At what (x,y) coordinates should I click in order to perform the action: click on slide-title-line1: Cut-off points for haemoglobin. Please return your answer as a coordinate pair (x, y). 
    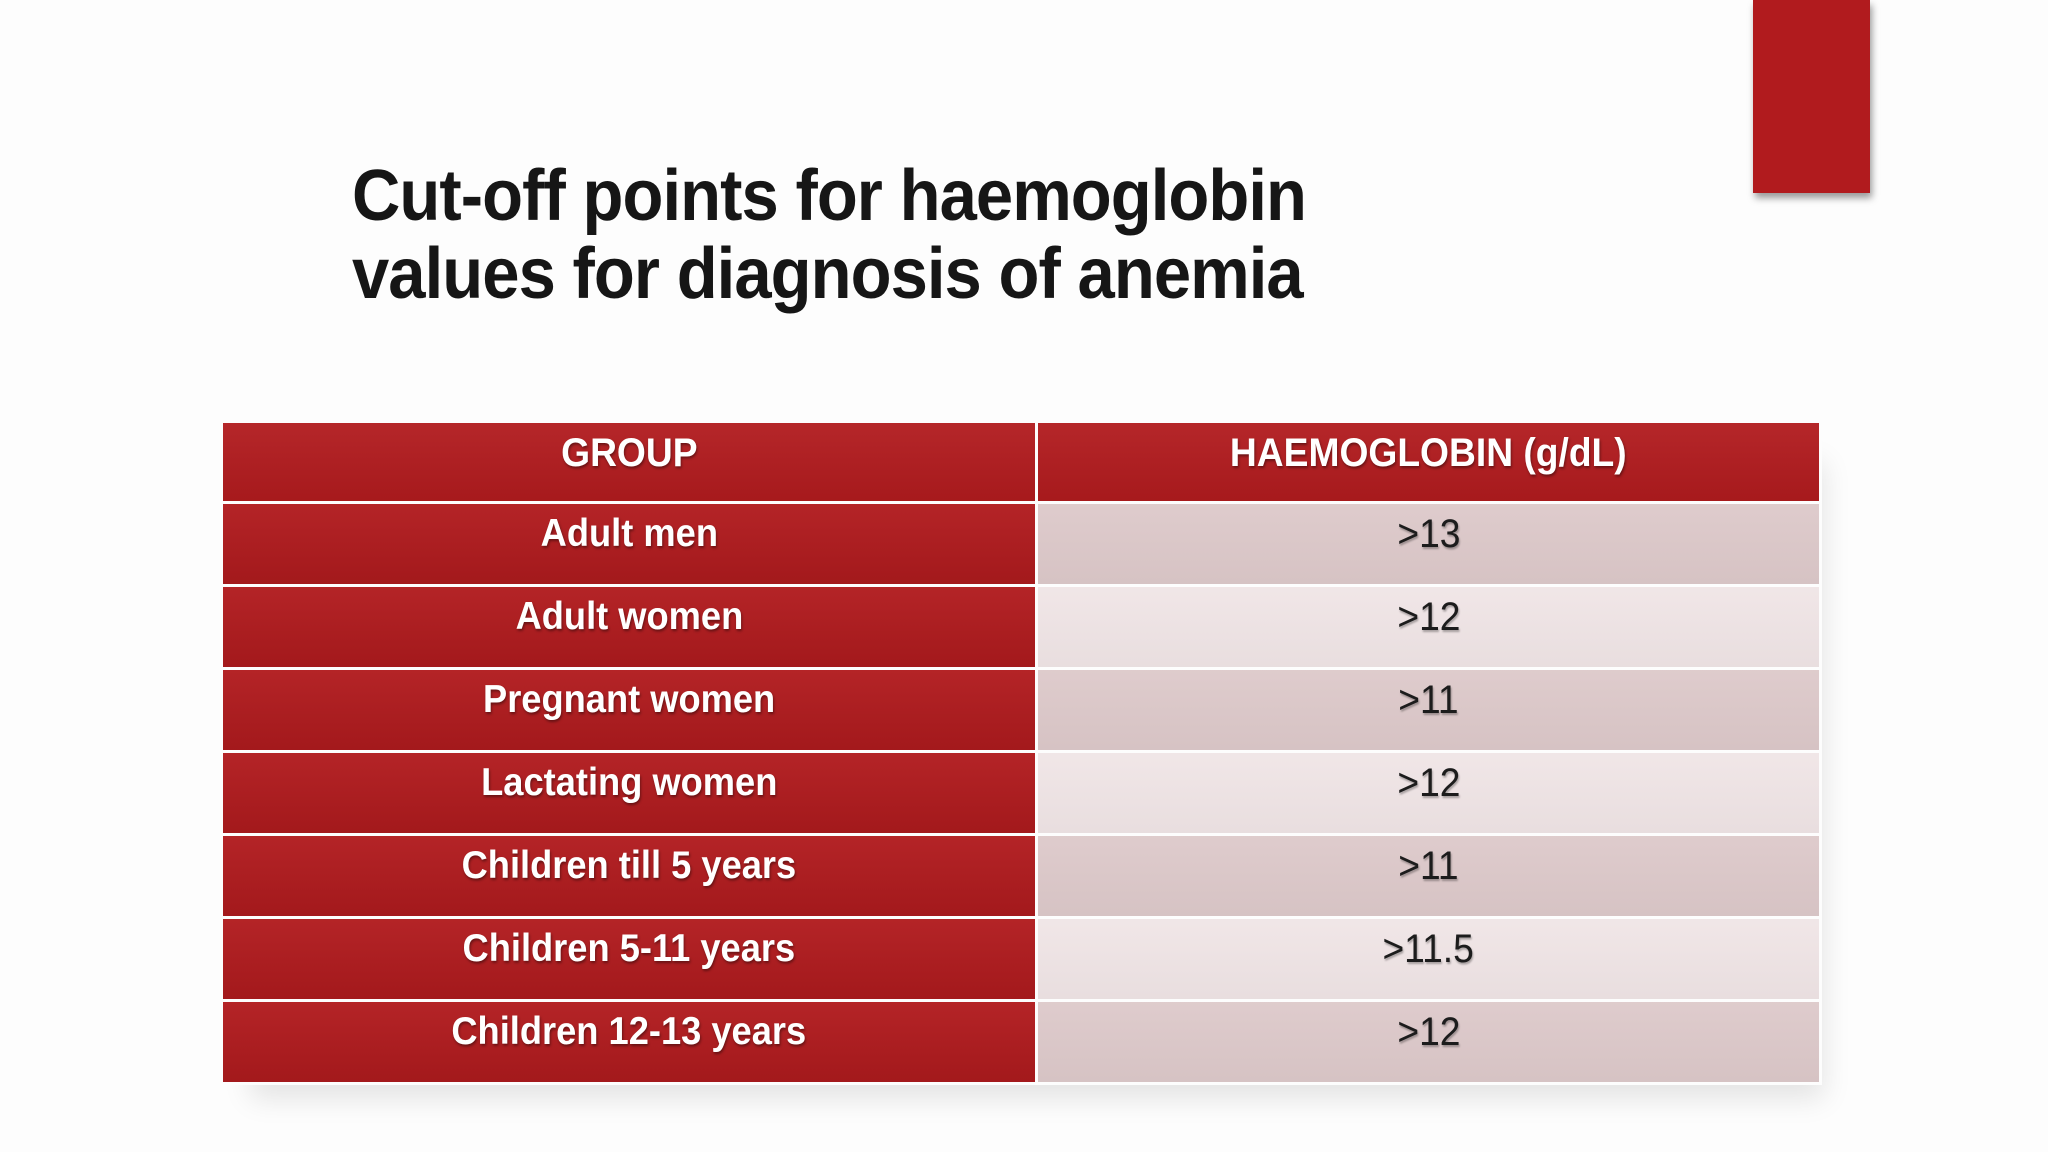
    Looking at the image, I should click on (829, 196).